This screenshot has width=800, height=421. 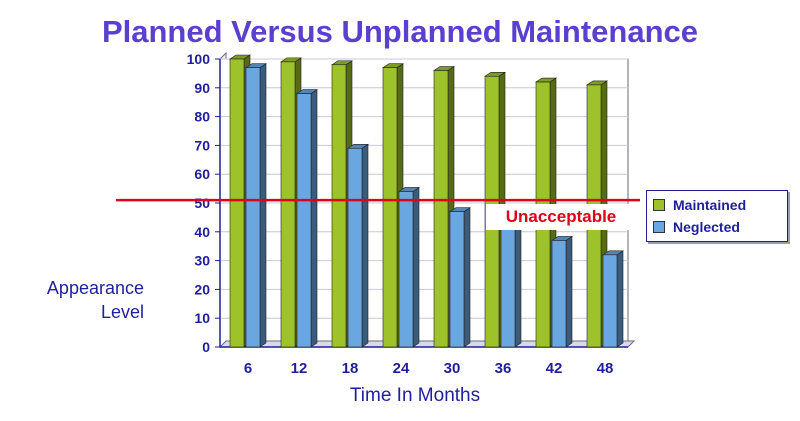 What do you see at coordinates (122, 312) in the screenshot?
I see `y-axis-label-line-2: Level` at bounding box center [122, 312].